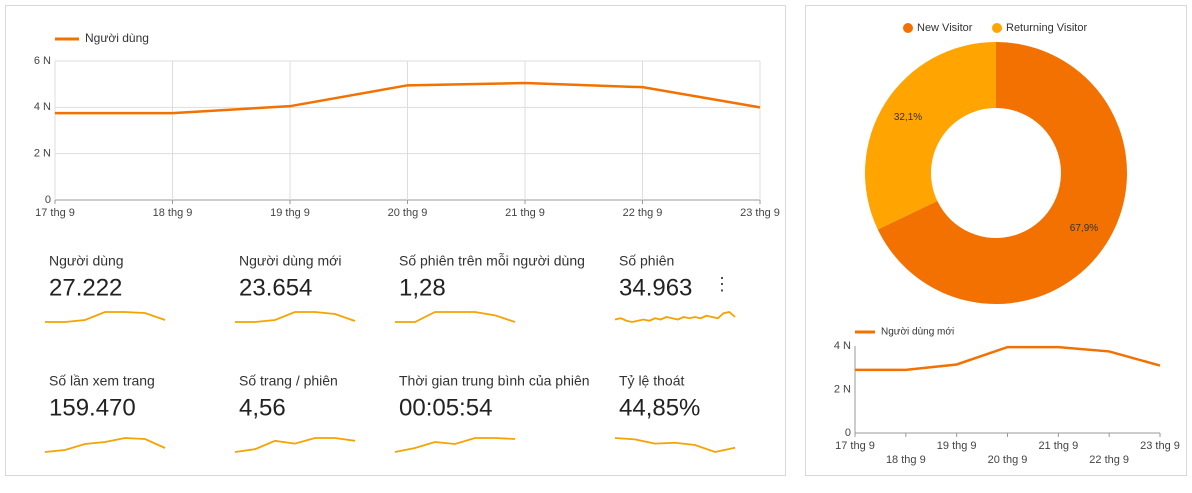 The width and height of the screenshot is (1192, 493). Describe the element at coordinates (908, 117) in the screenshot. I see `segment-label: 32,1%` at that location.